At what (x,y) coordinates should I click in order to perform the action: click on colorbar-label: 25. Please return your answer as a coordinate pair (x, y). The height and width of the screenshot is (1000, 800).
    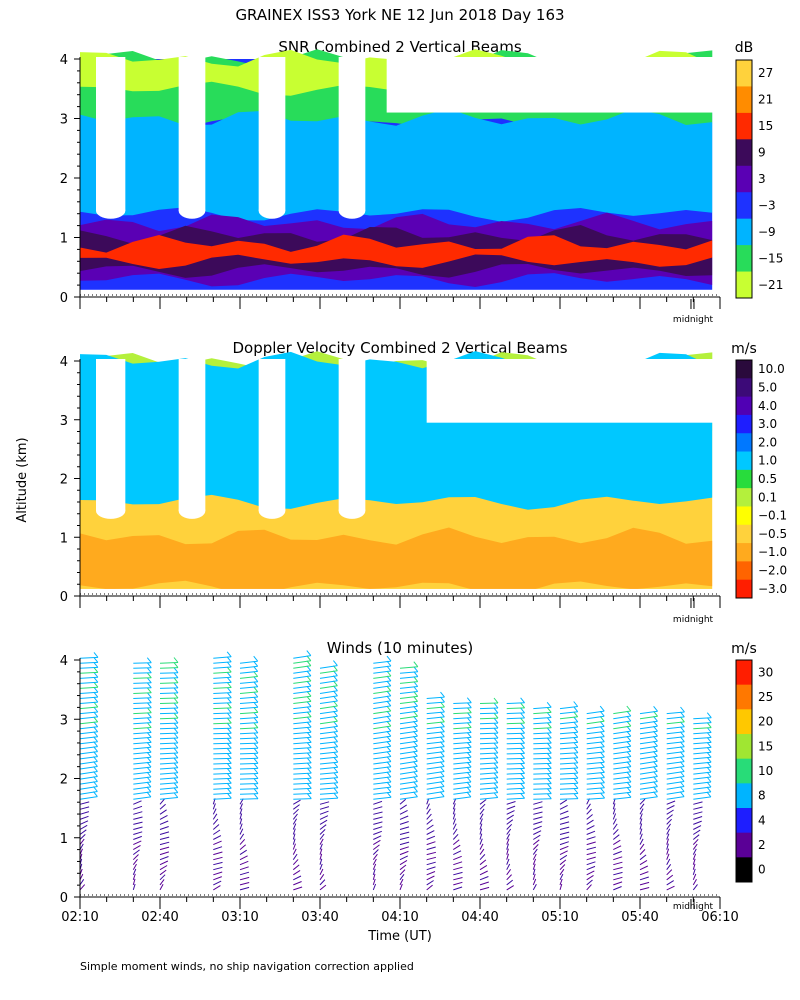
    Looking at the image, I should click on (765, 697).